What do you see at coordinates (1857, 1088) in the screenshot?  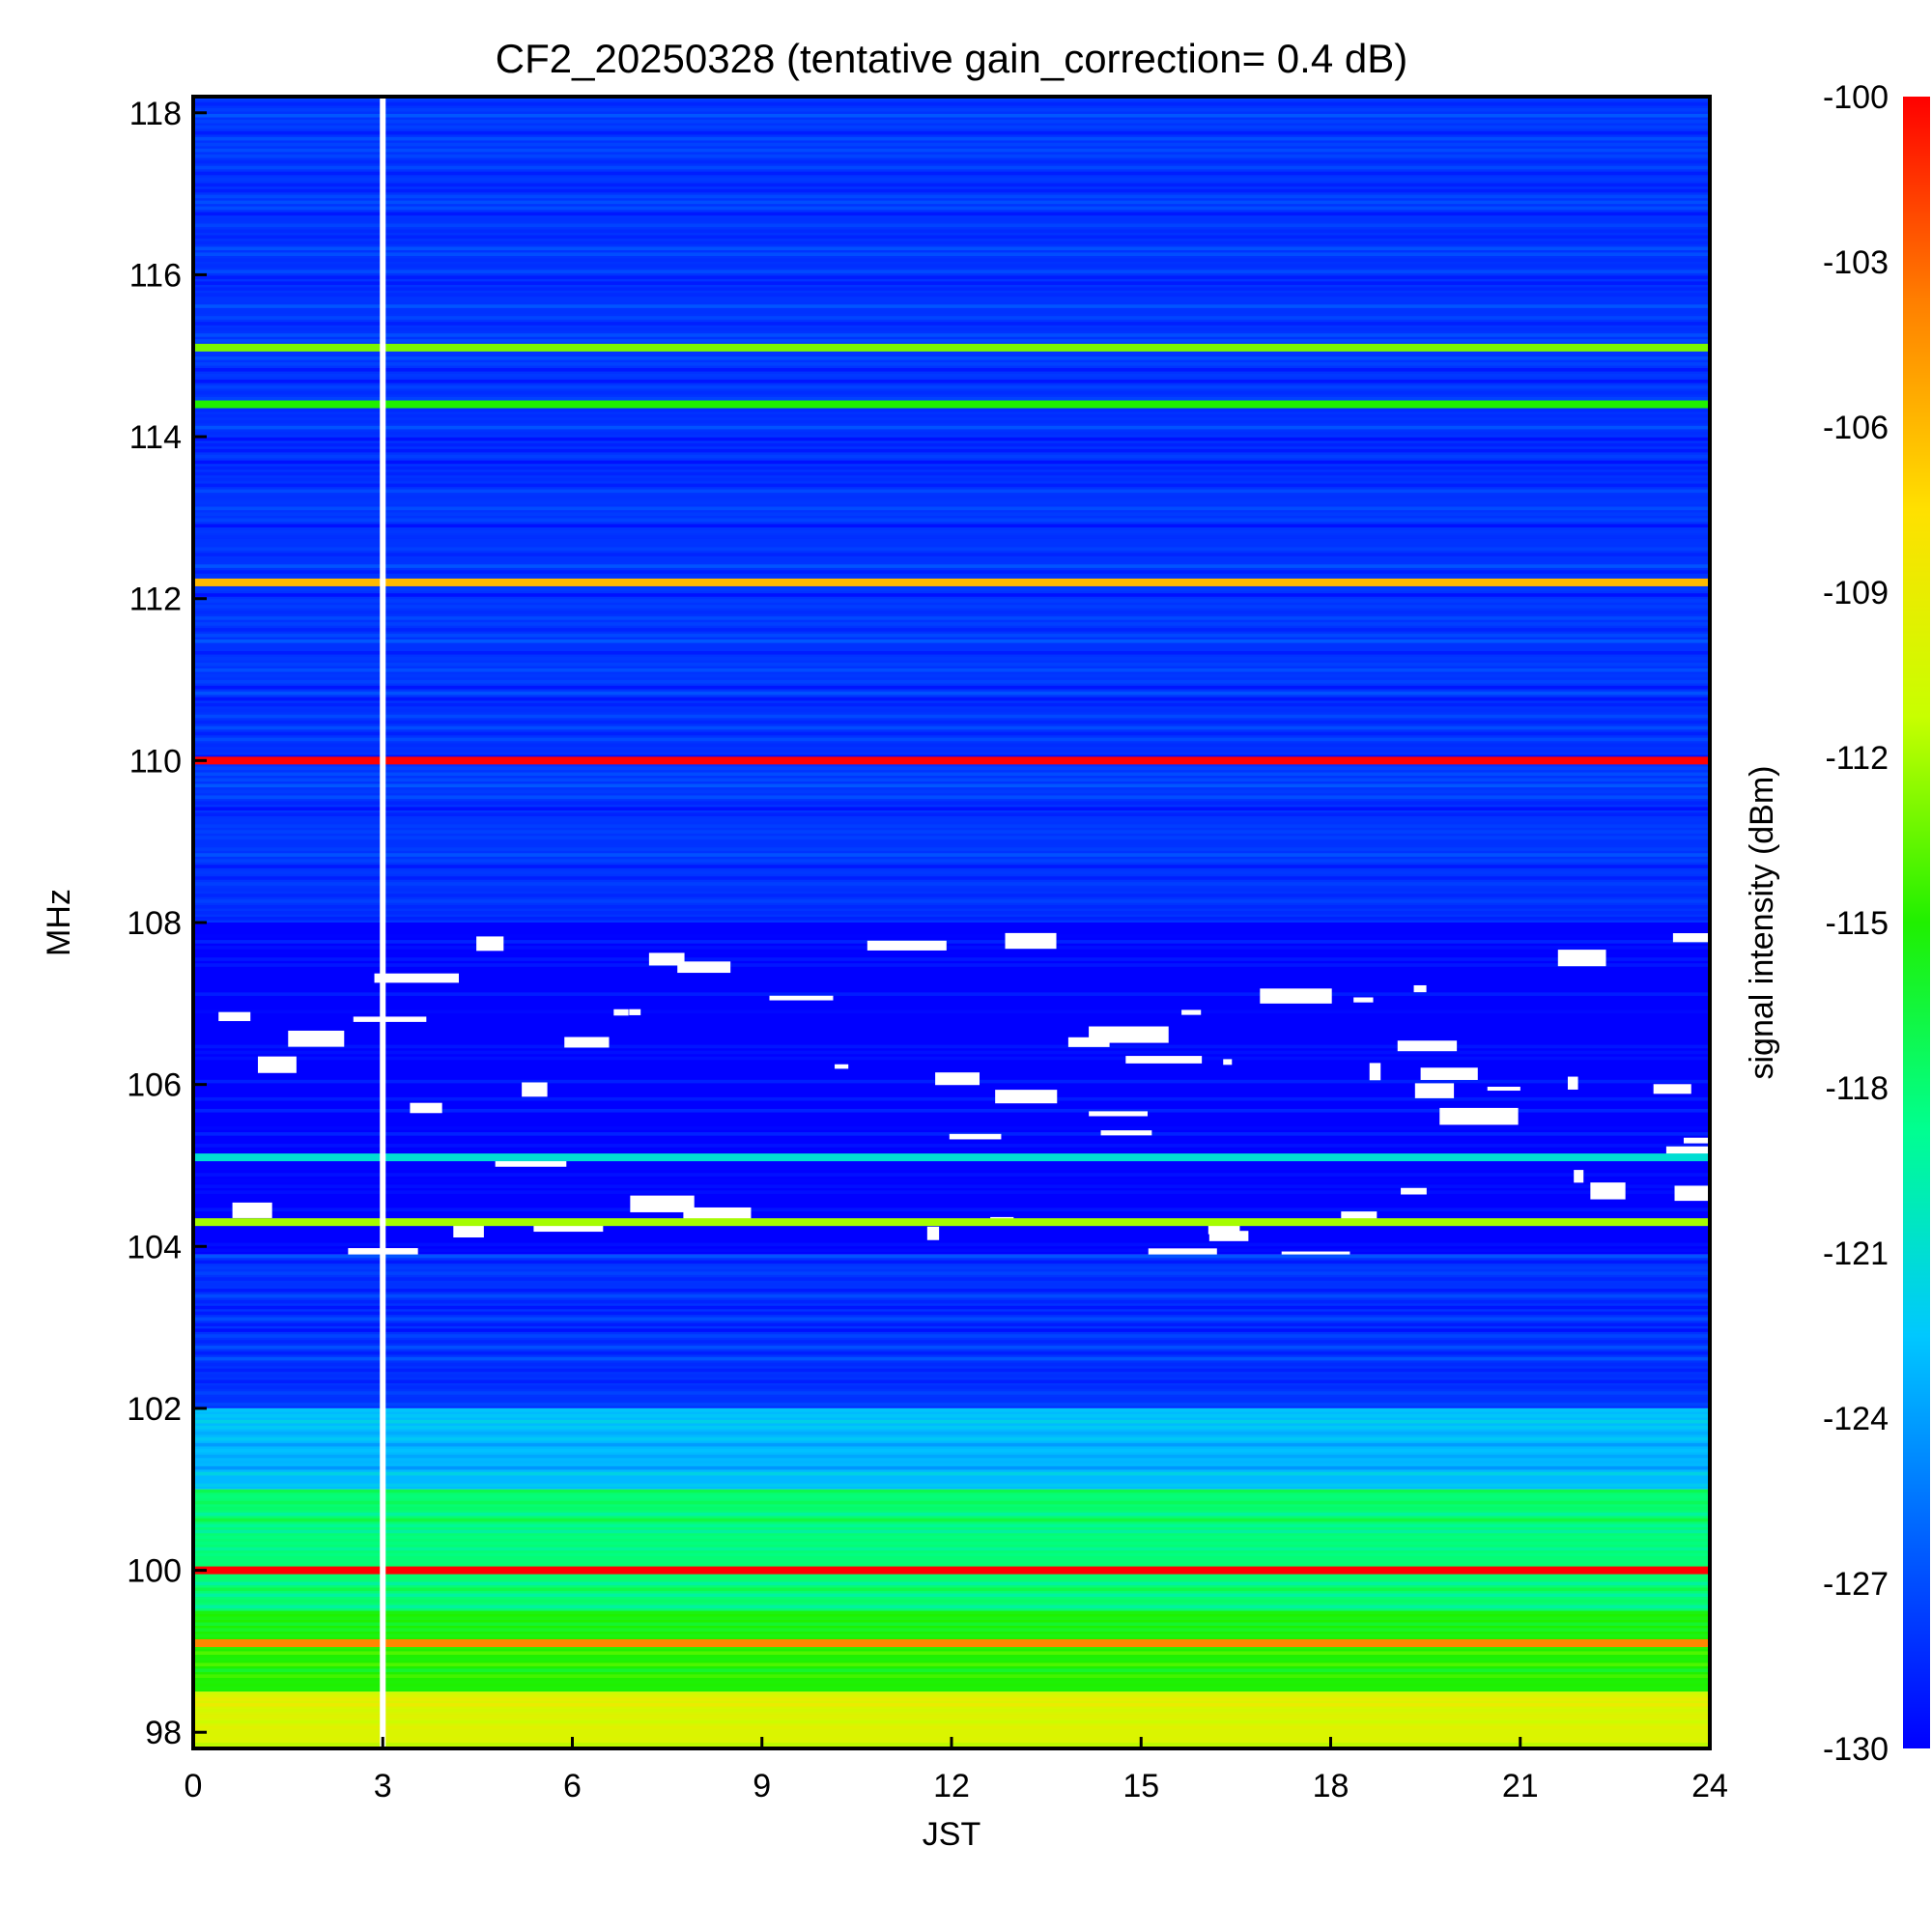 I see `colorbar-tick-label: -118` at bounding box center [1857, 1088].